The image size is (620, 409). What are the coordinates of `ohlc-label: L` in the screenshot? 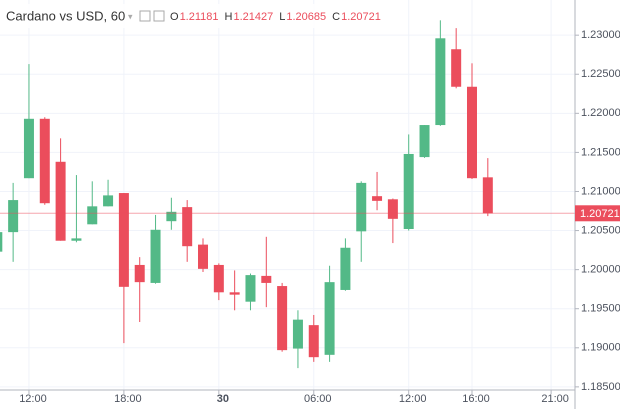 It's located at (282, 17).